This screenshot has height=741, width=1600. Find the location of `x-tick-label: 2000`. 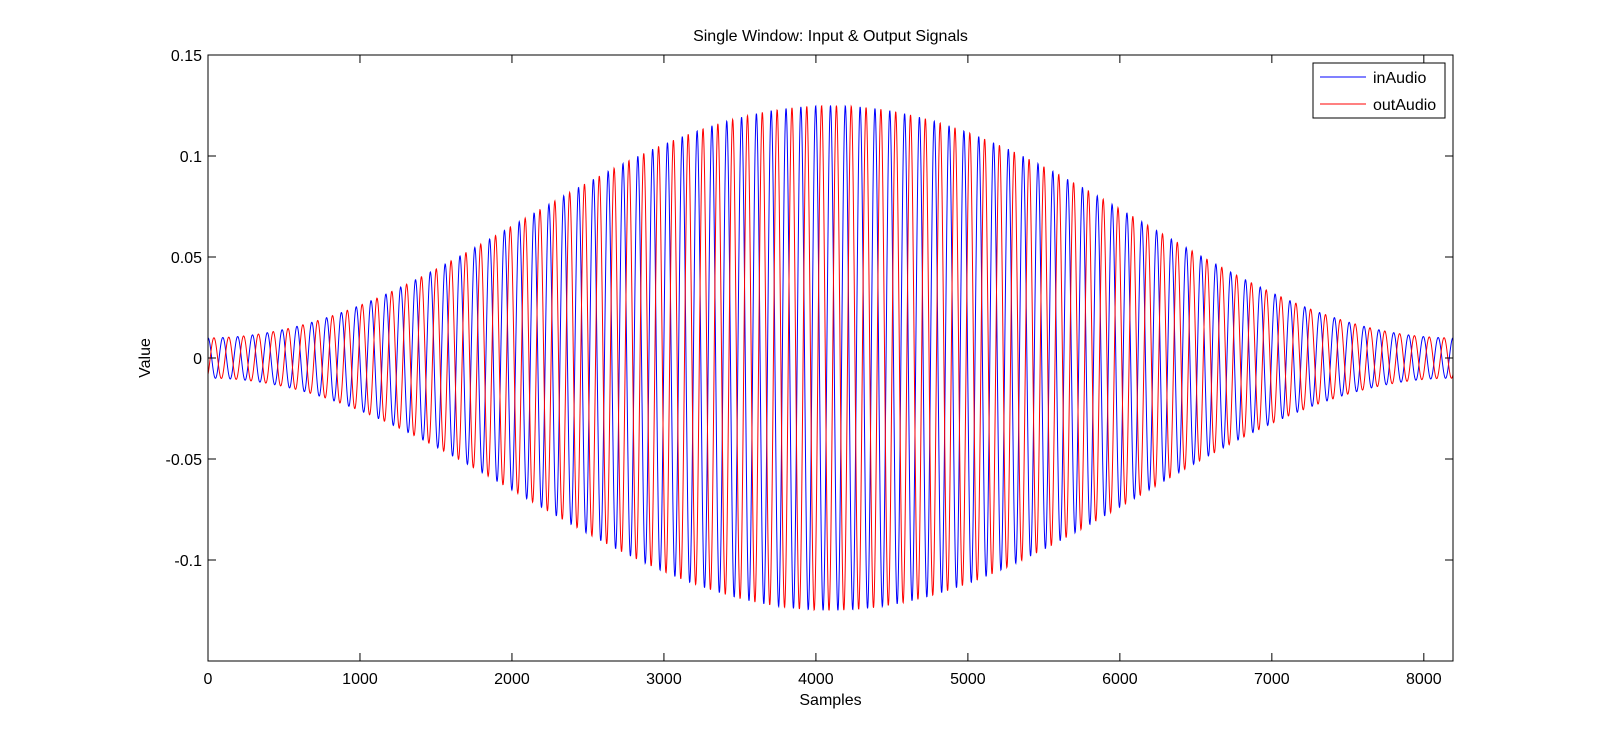

x-tick-label: 2000 is located at coordinates (512, 679).